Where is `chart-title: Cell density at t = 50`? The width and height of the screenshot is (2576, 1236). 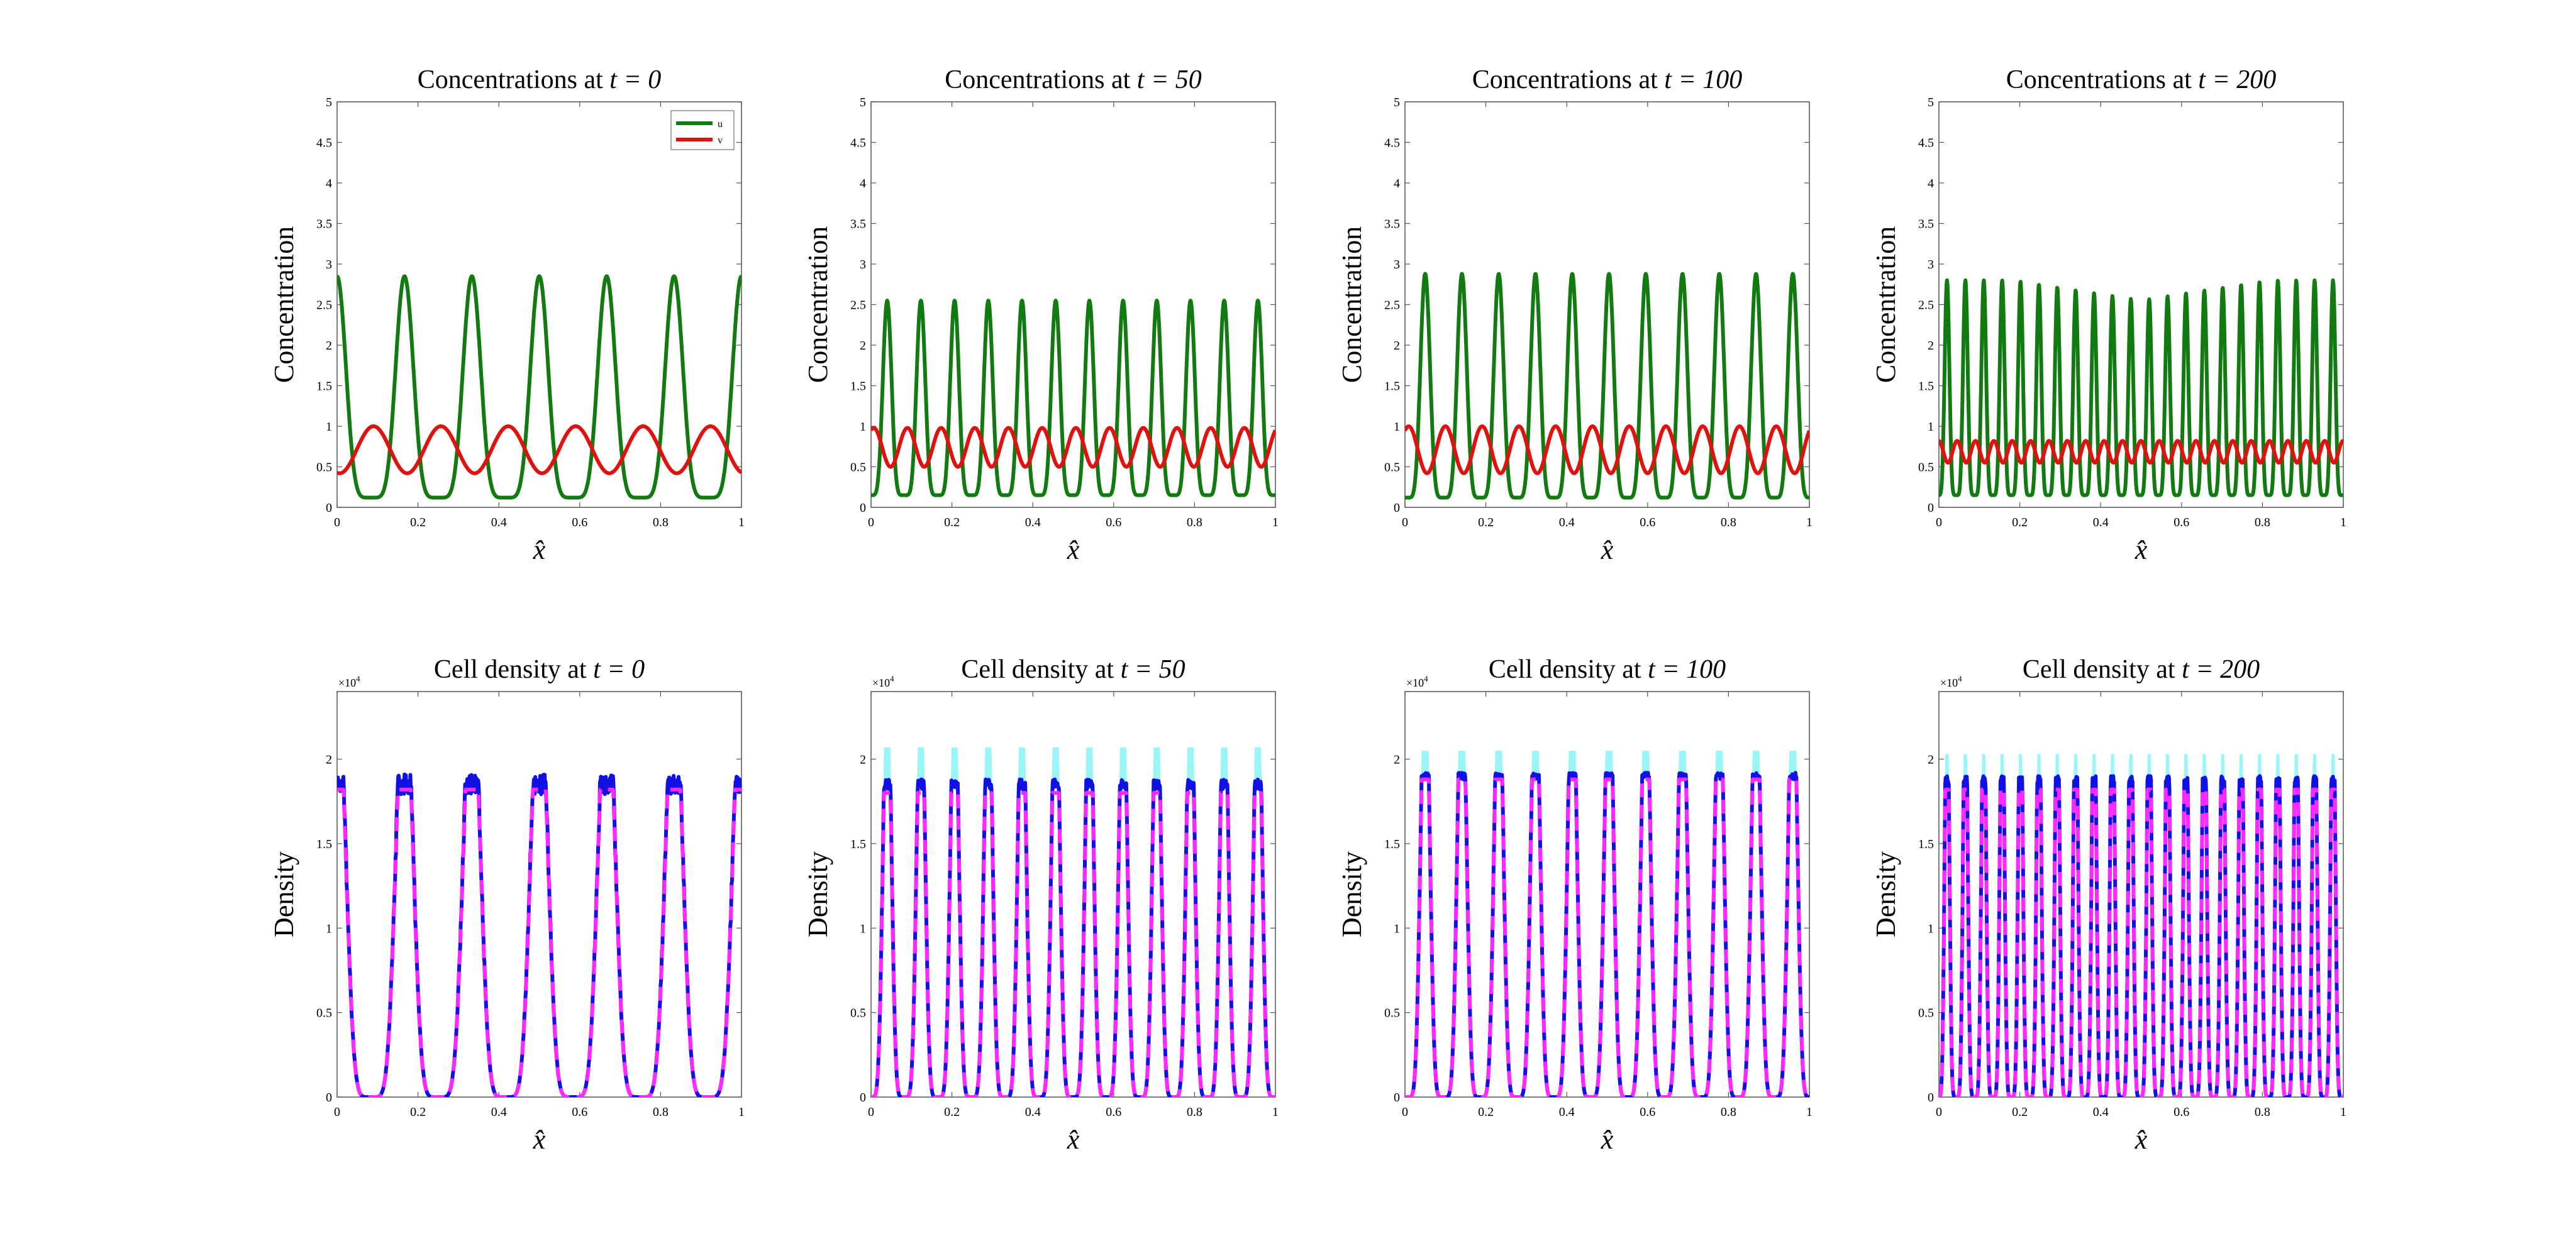 chart-title: Cell density at t = 50 is located at coordinates (1073, 670).